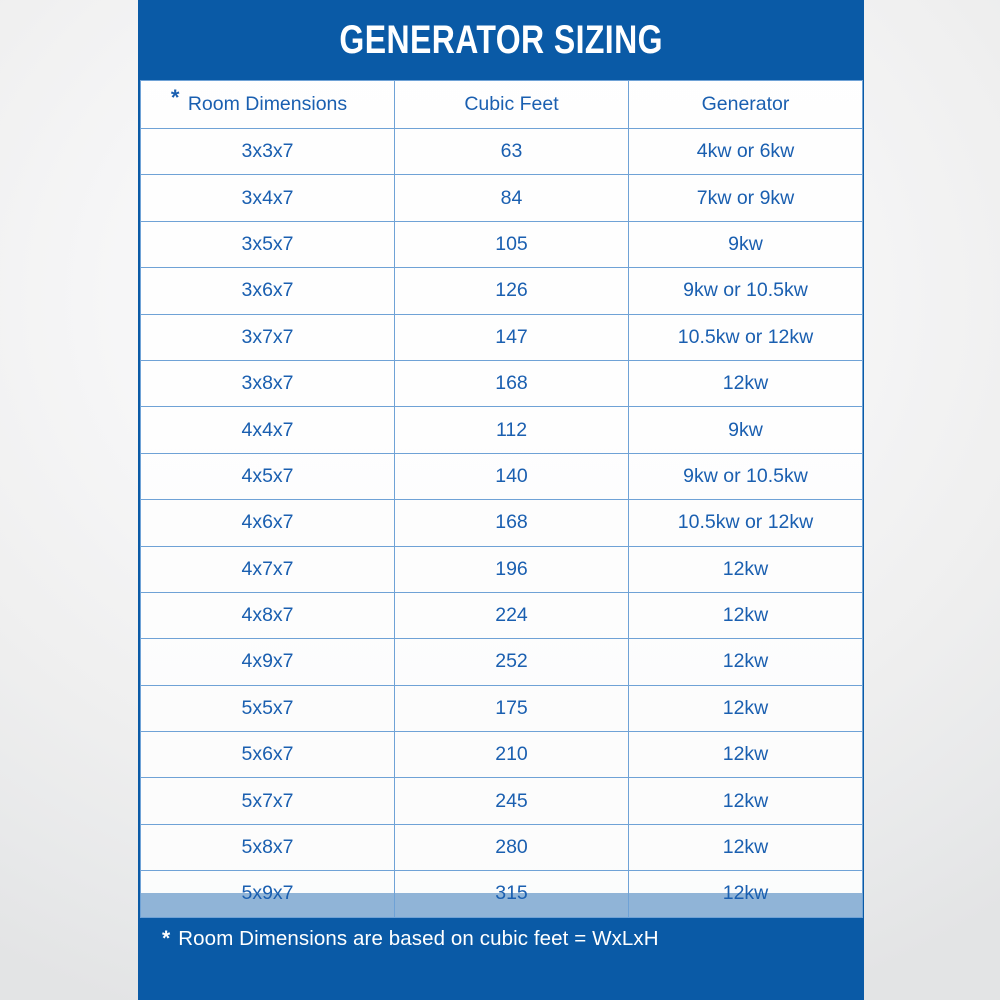 The width and height of the screenshot is (1000, 1000). Describe the element at coordinates (267, 801) in the screenshot. I see `cell-dimensions: 5x7x7` at that location.